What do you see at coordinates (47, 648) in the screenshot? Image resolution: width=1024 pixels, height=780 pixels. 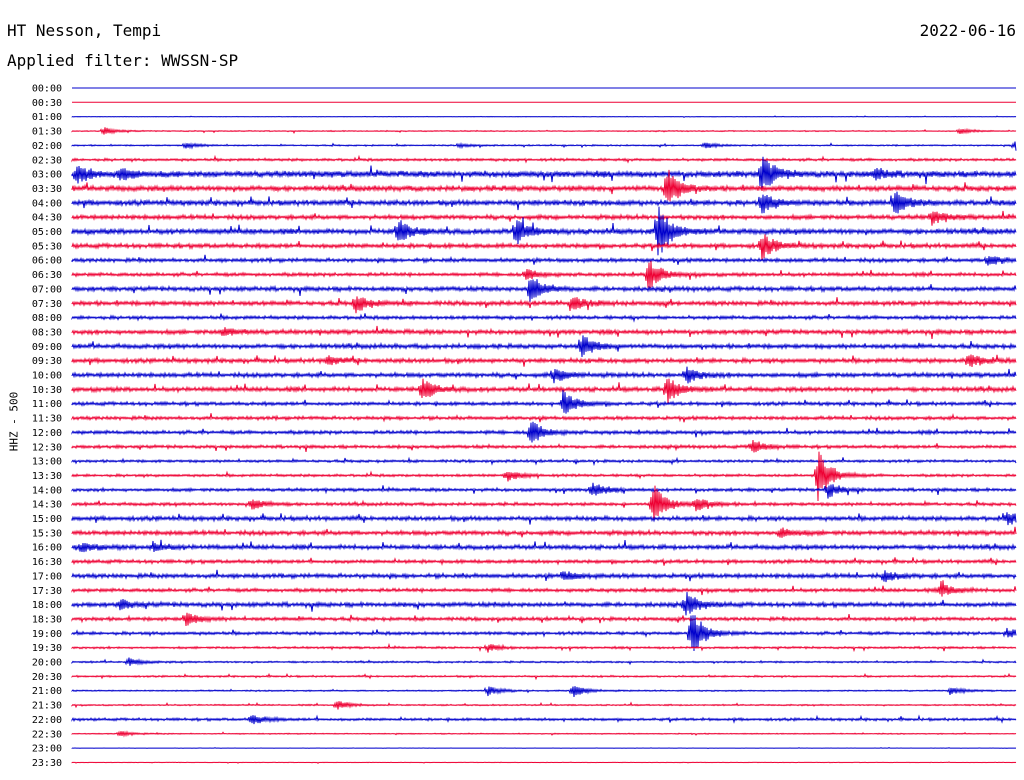 I see `row-time-label: 19:30` at bounding box center [47, 648].